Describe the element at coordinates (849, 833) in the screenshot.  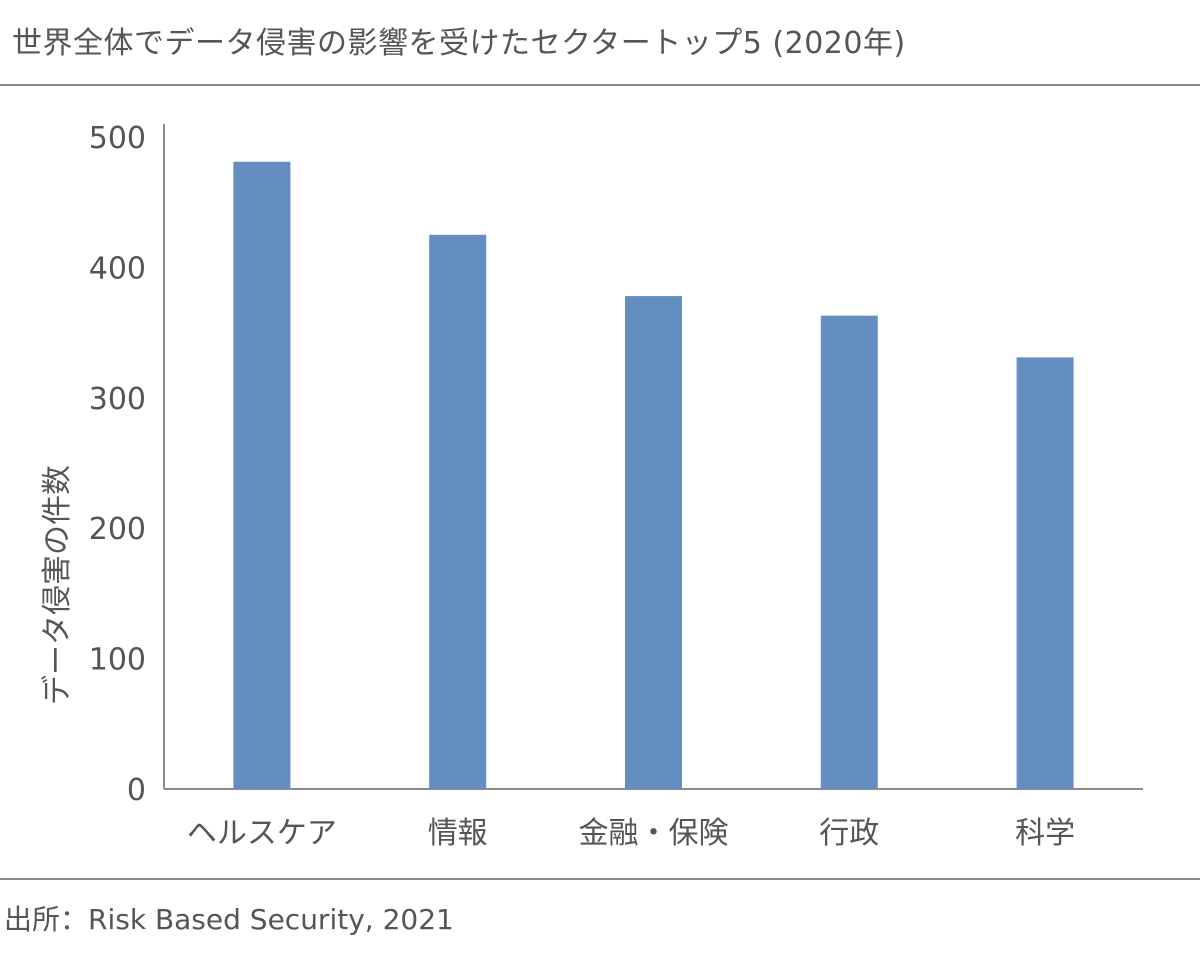
I see `x-tick-label: 行政` at that location.